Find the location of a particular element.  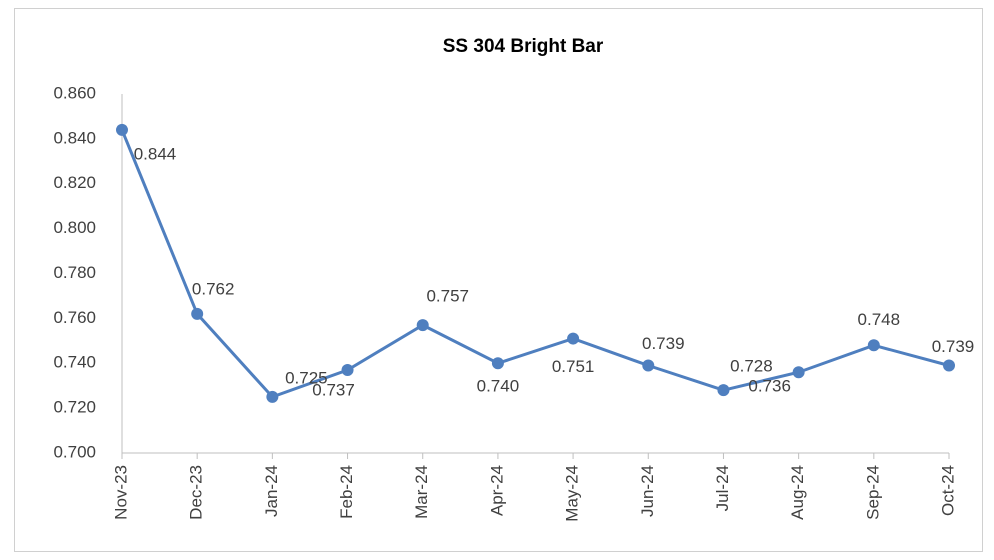

x-tick-label: Dec-23 is located at coordinates (196, 492).